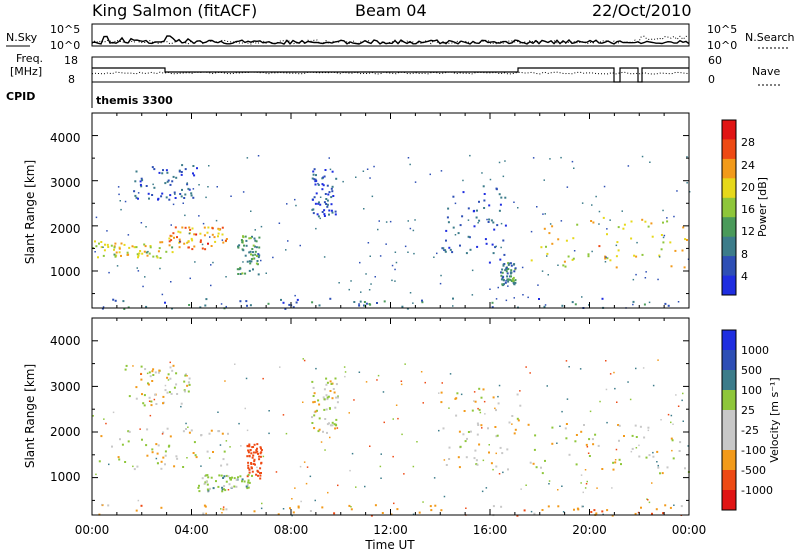  What do you see at coordinates (71, 79) in the screenshot?
I see `freq-tick-bottom: 8` at bounding box center [71, 79].